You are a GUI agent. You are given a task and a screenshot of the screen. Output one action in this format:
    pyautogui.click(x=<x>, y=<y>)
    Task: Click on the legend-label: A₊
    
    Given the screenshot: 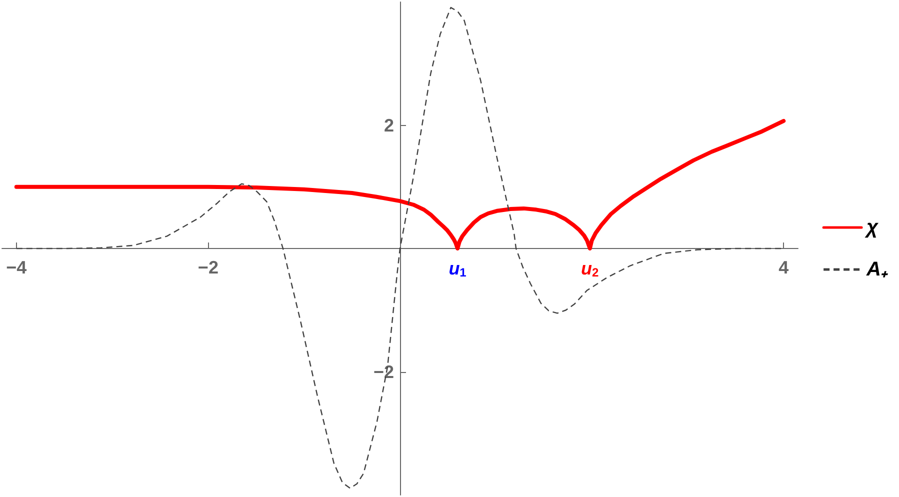 What is the action you would take?
    pyautogui.click(x=877, y=269)
    